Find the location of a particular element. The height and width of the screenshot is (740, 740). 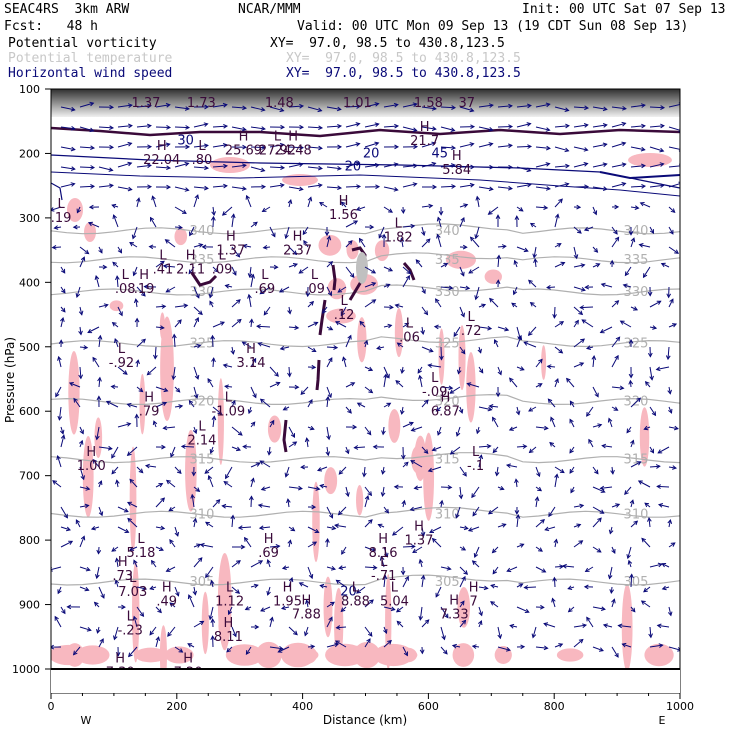

pv-extremum-mark: L is located at coordinates (61, 204).